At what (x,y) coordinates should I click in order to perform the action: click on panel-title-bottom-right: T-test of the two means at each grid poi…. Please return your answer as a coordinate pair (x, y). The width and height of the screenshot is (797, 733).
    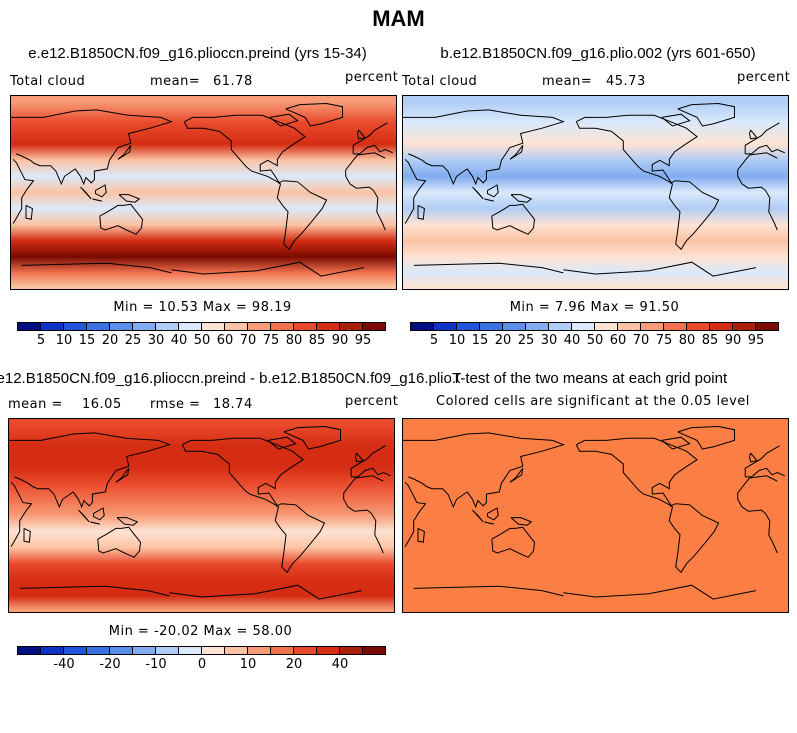
    Looking at the image, I should click on (590, 378).